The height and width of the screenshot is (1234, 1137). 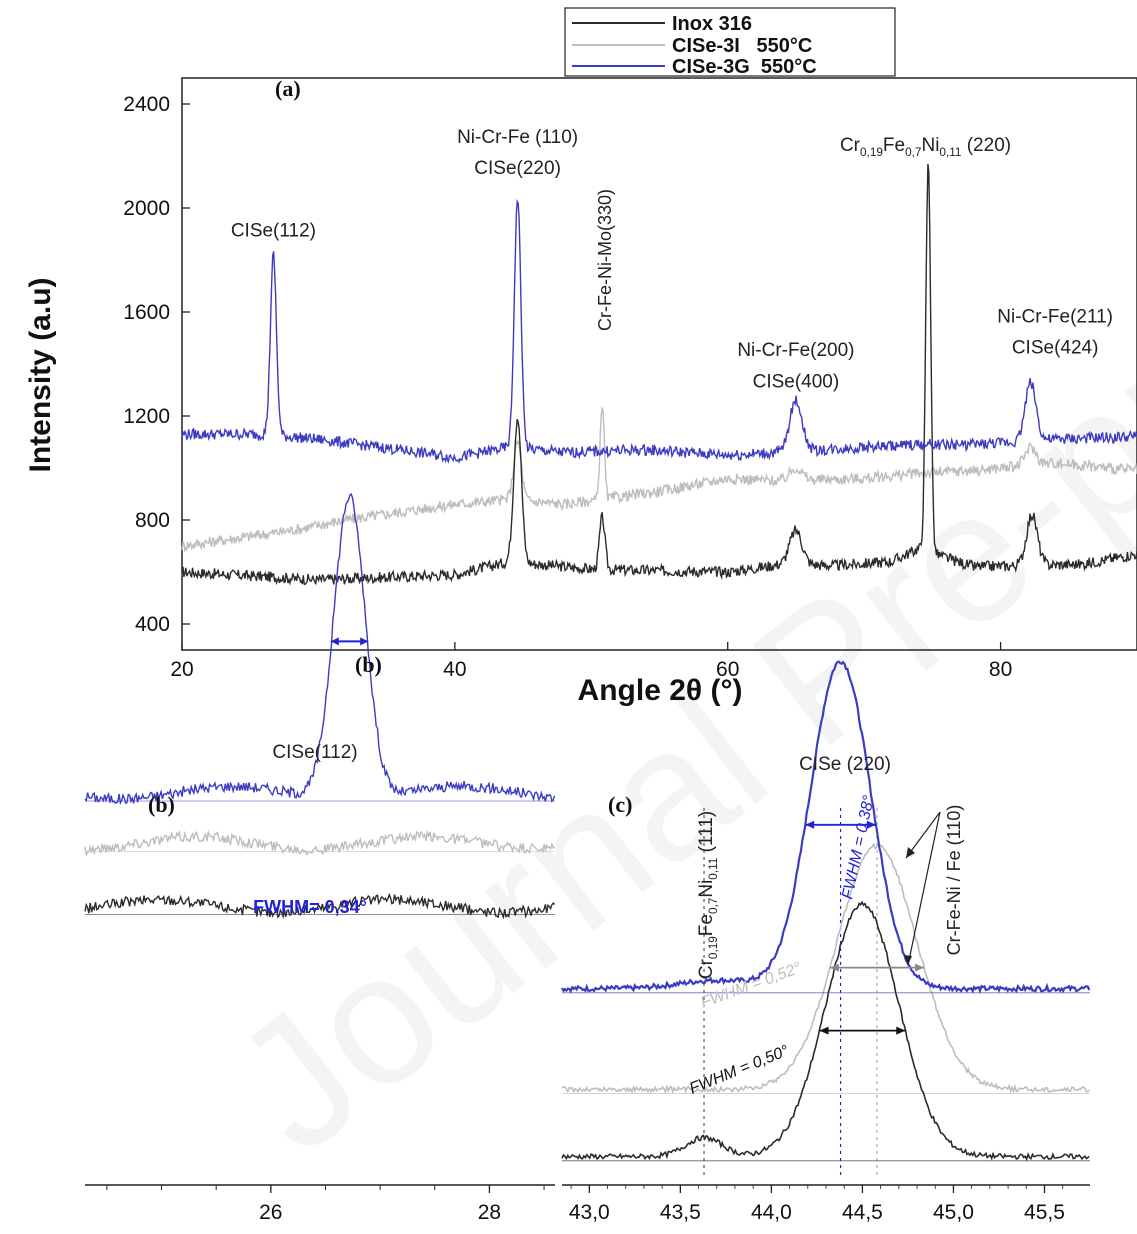 I want to click on peak-label: CISe(112), so click(x=273, y=231).